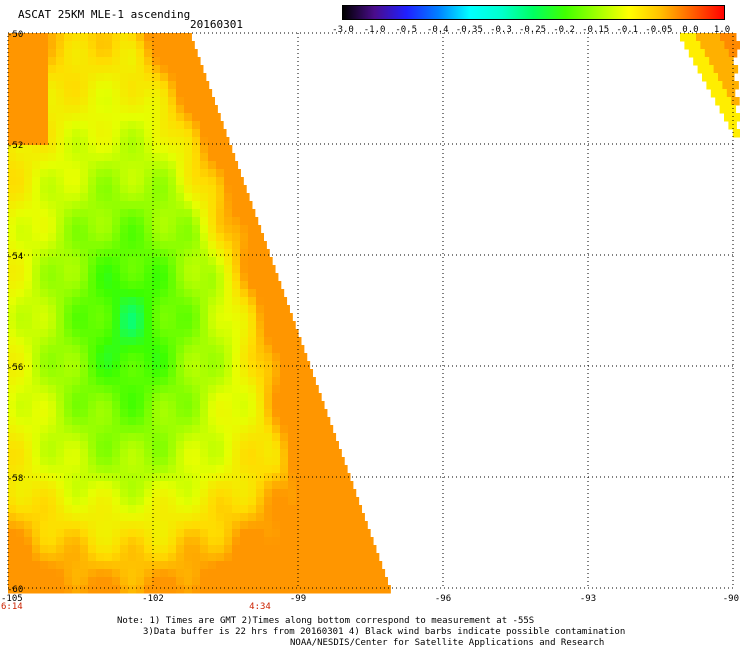  Describe the element at coordinates (690, 30) in the screenshot. I see `color-scale-label: 0.0` at that location.